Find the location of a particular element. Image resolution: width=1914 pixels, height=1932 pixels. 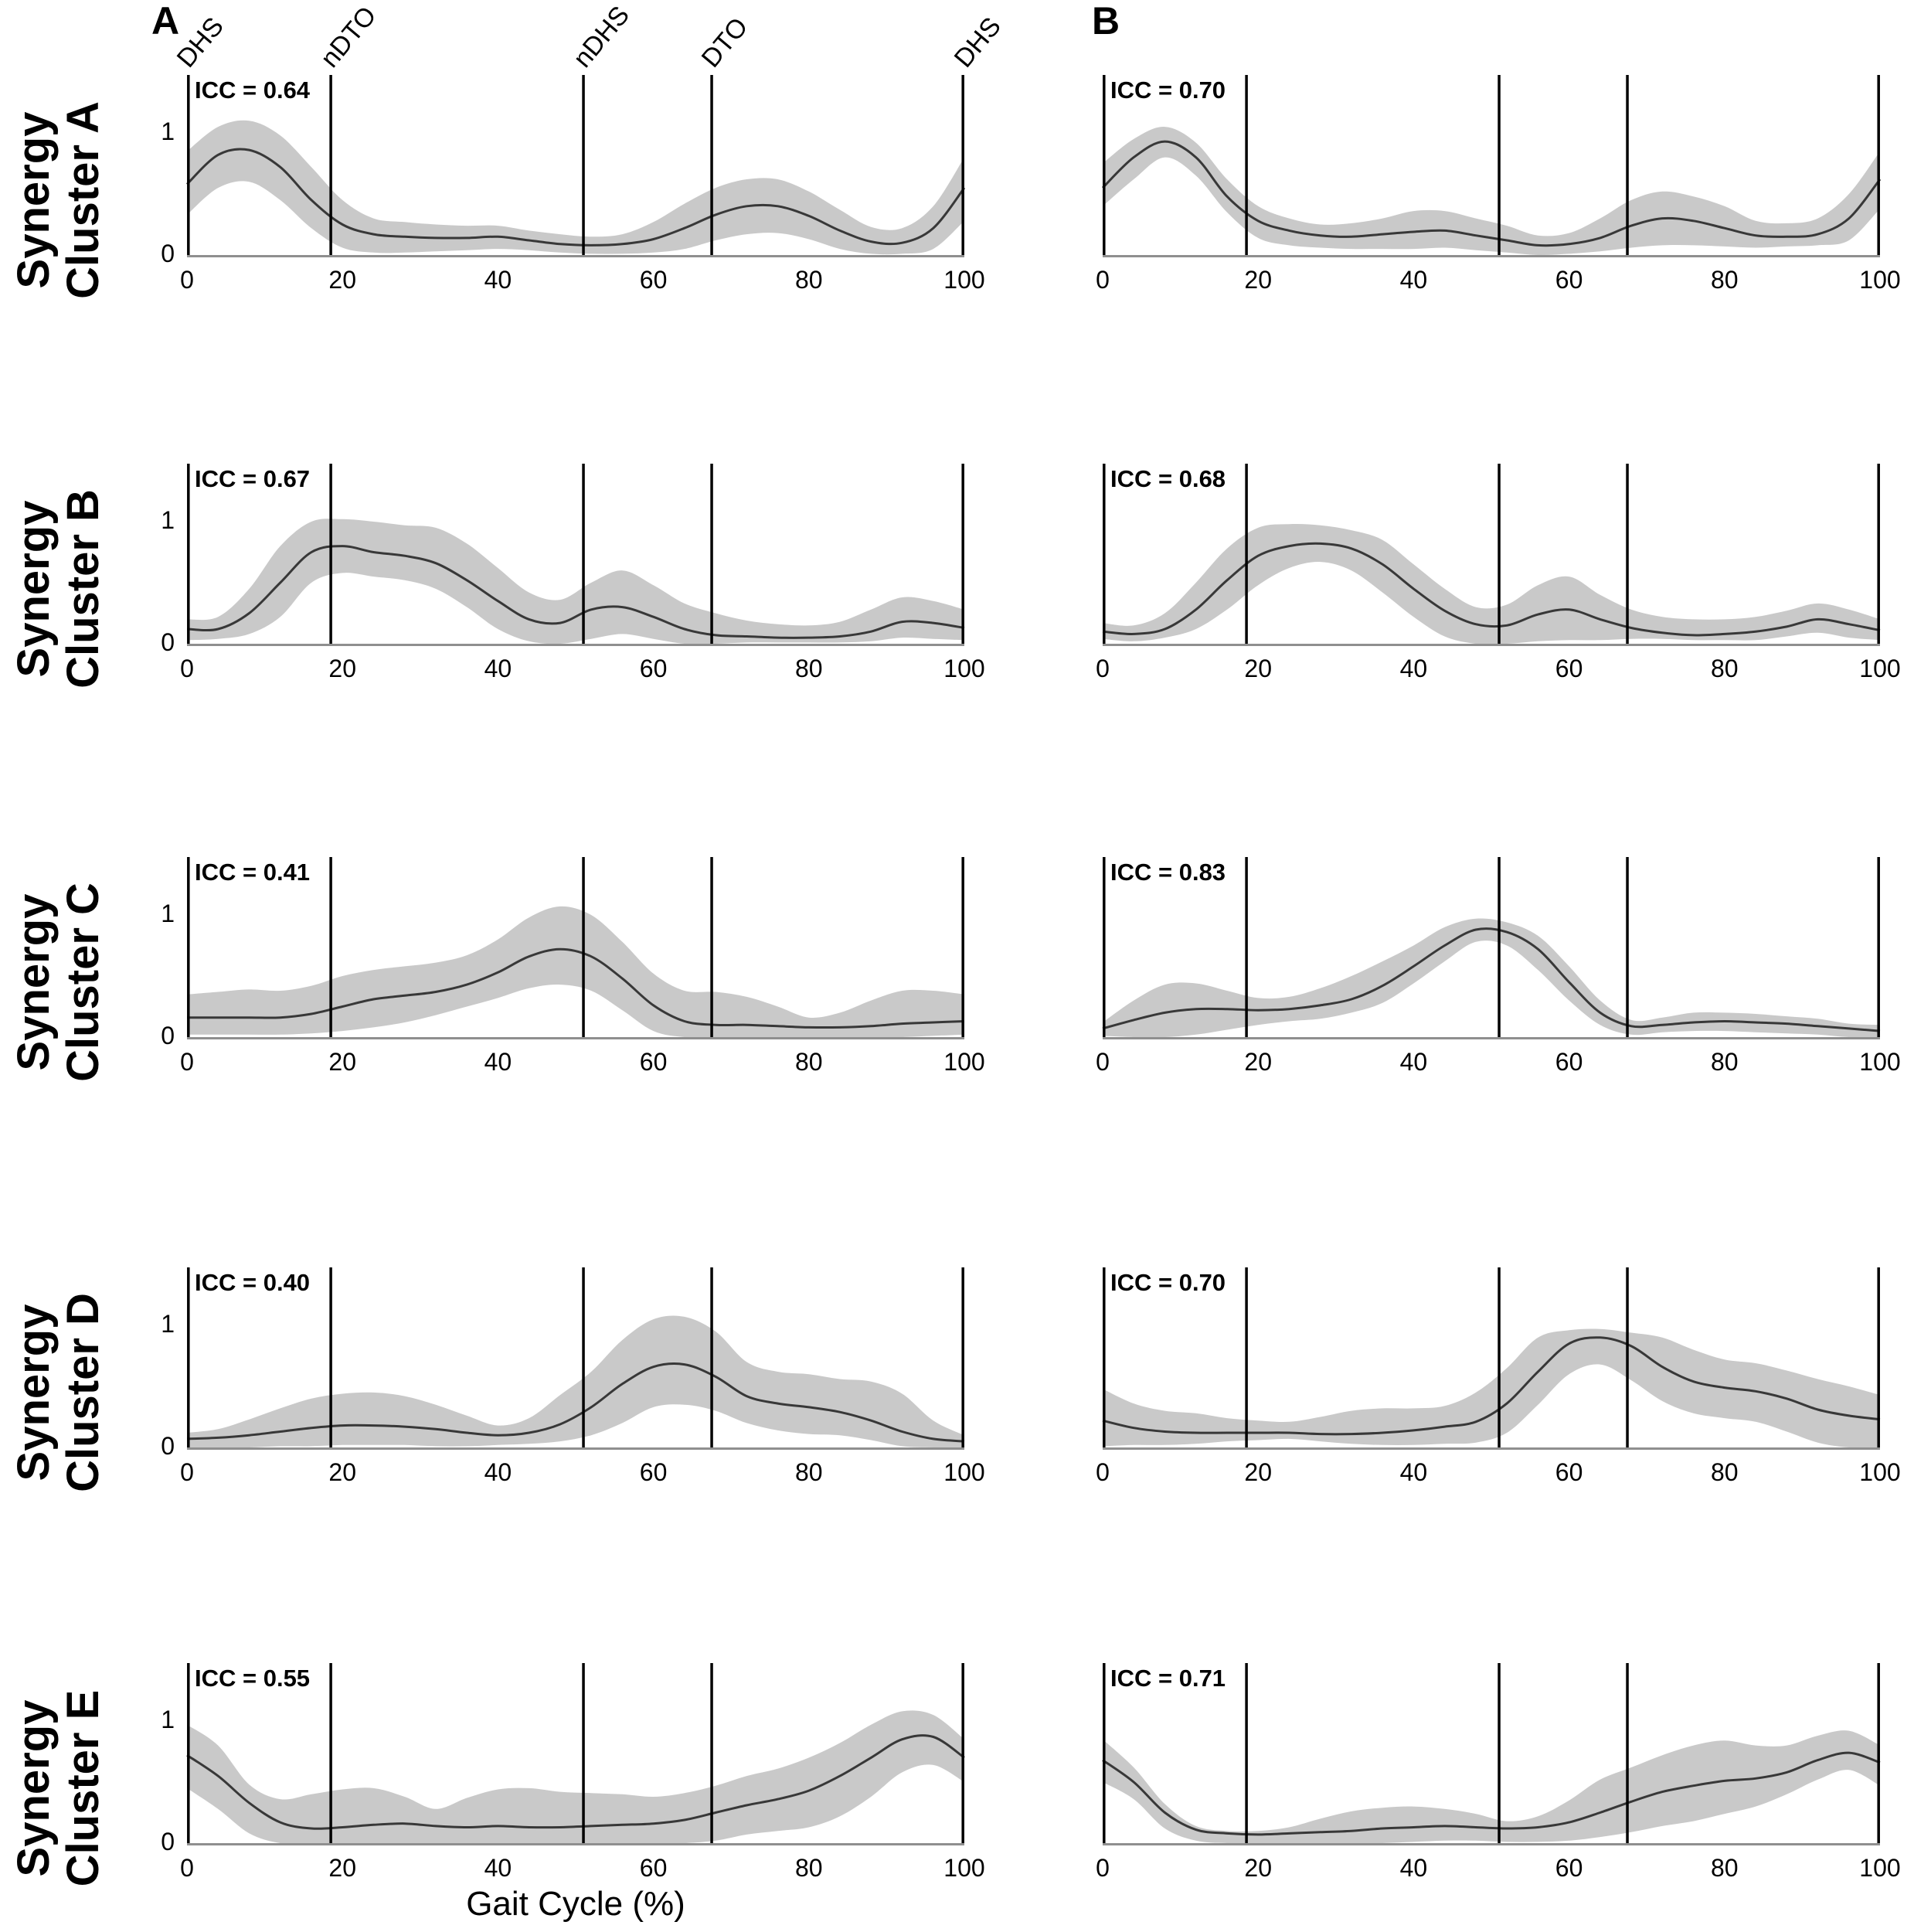

panel-synergy-cluster-a-col-a is located at coordinates (575, 167).